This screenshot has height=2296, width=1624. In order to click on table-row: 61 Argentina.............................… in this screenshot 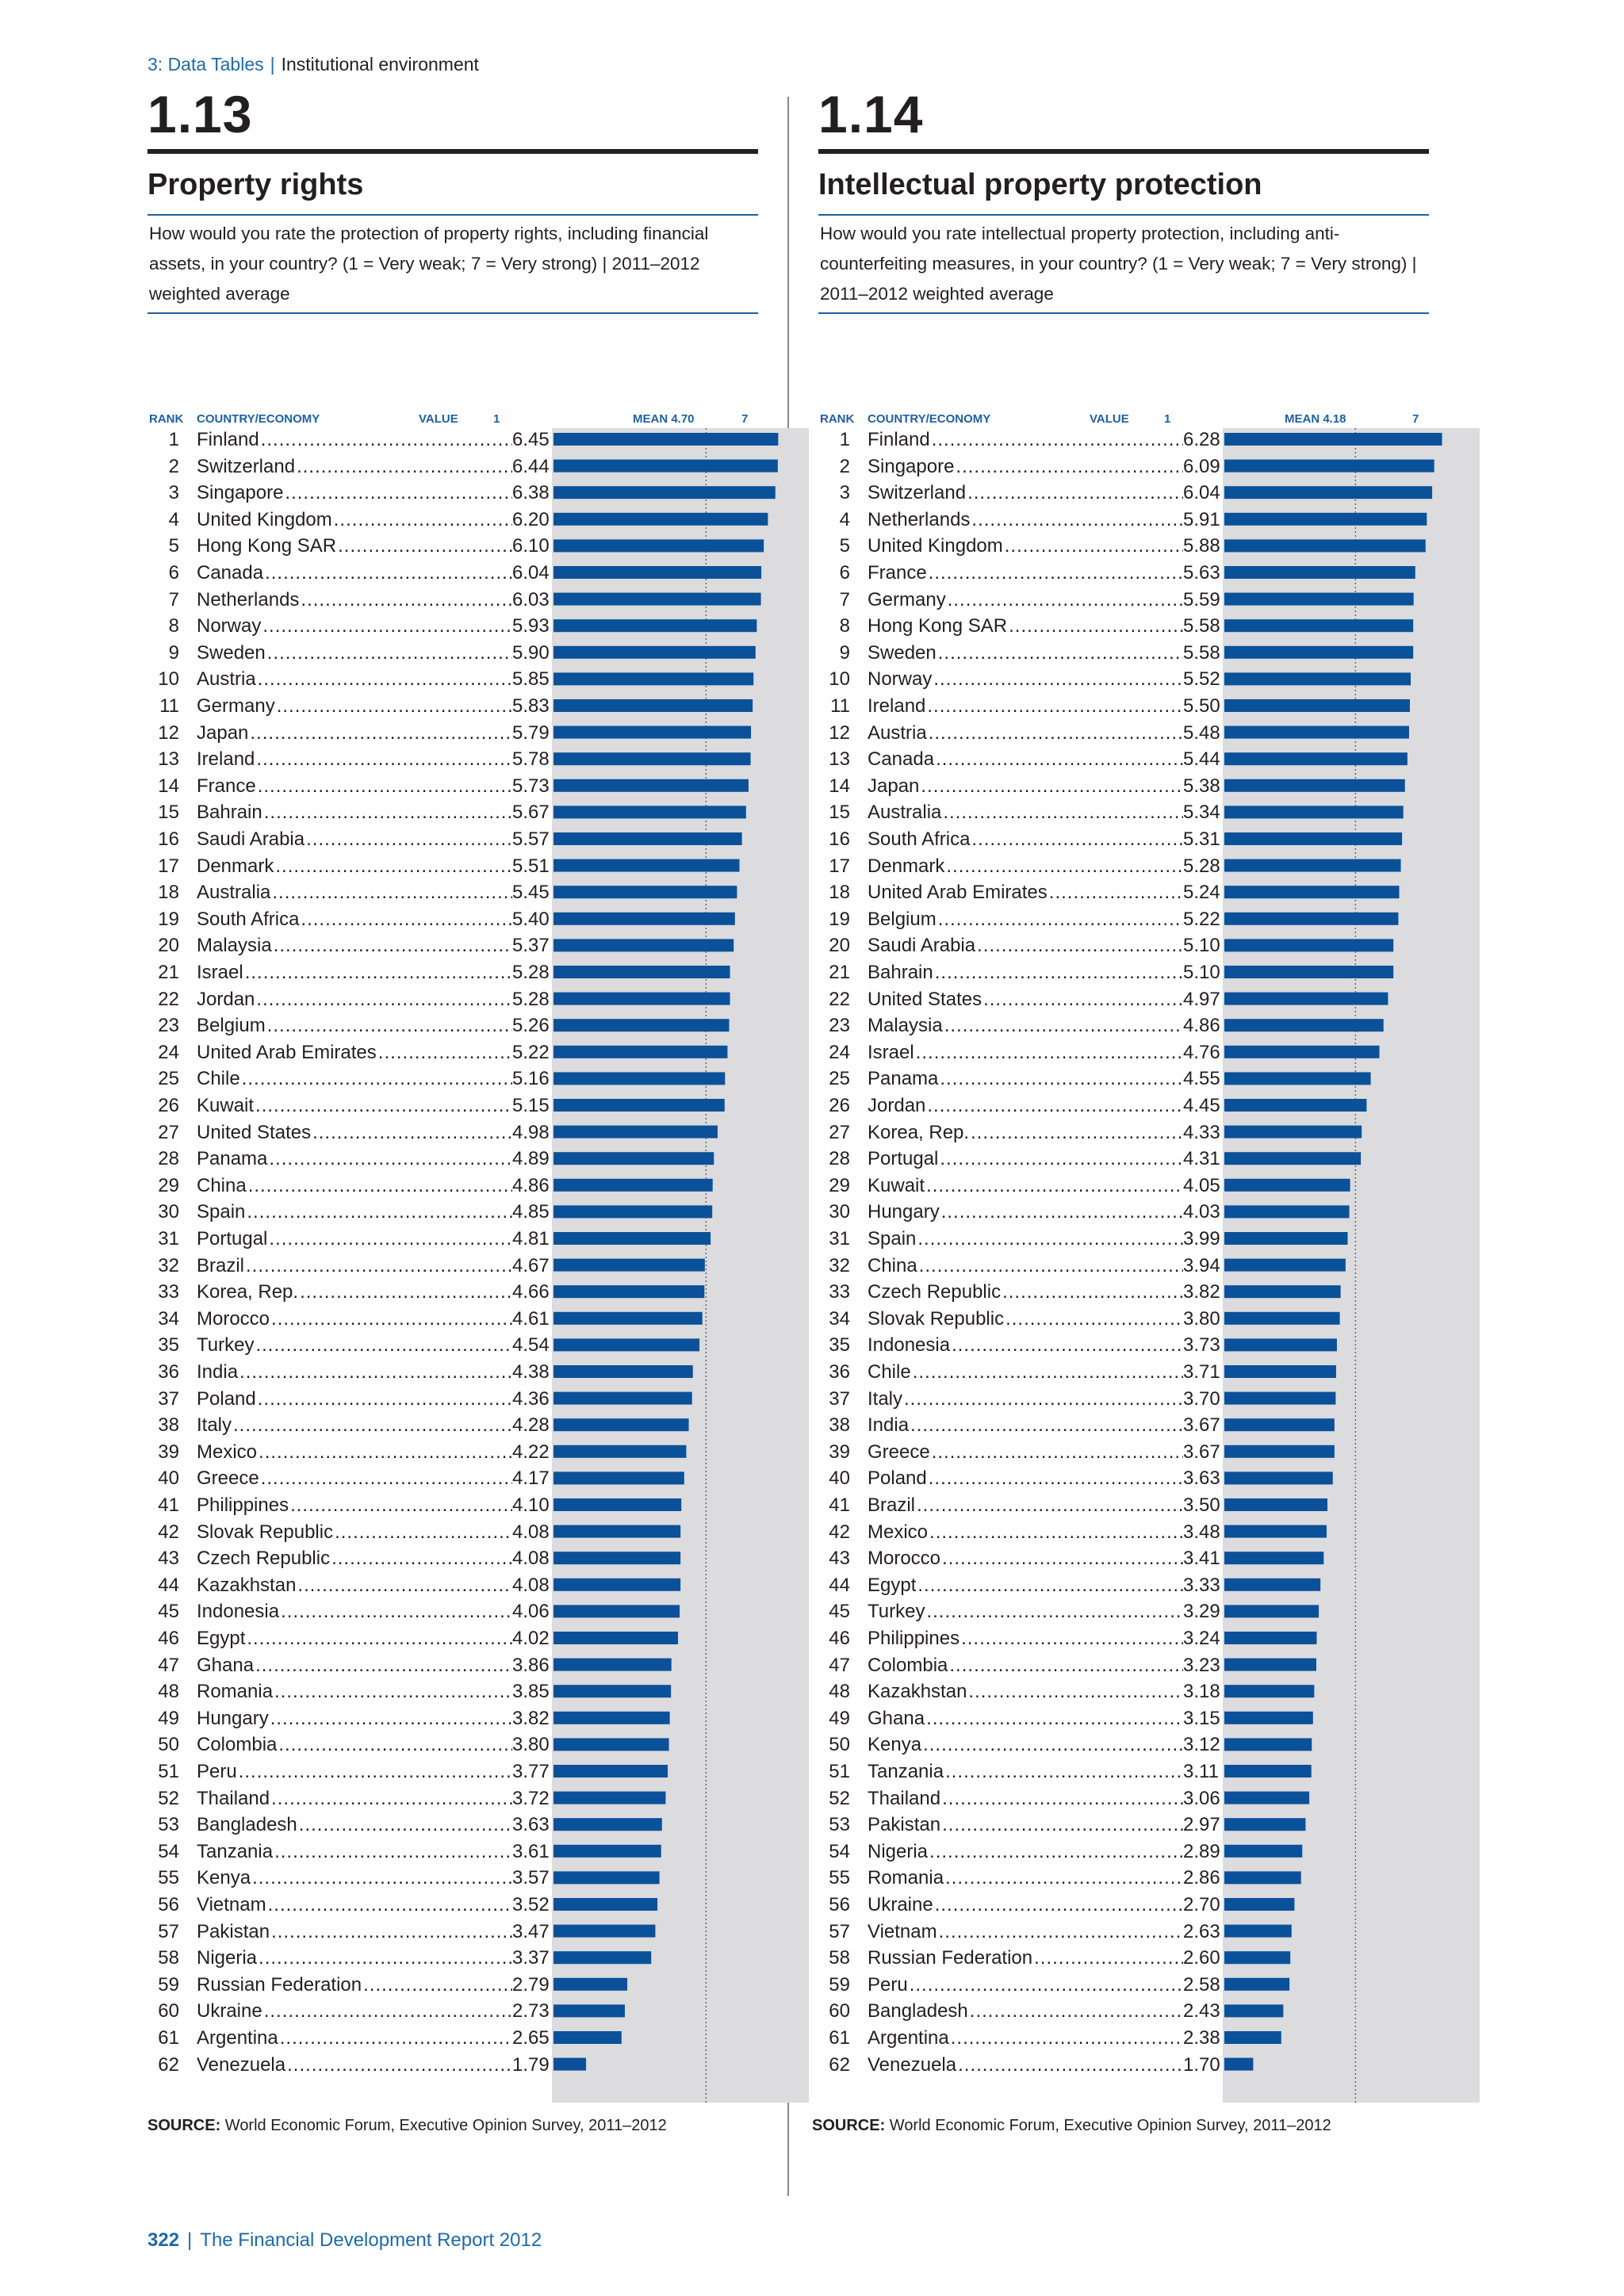, I will do `click(348, 2038)`.